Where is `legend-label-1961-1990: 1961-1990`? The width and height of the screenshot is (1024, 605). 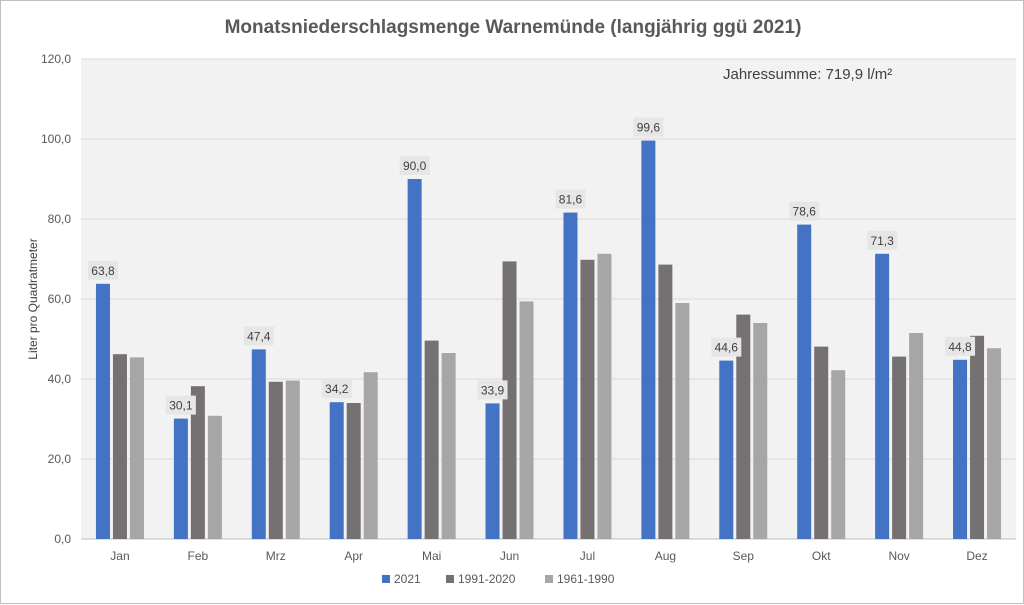
legend-label-1961-1990: 1961-1990 is located at coordinates (586, 579).